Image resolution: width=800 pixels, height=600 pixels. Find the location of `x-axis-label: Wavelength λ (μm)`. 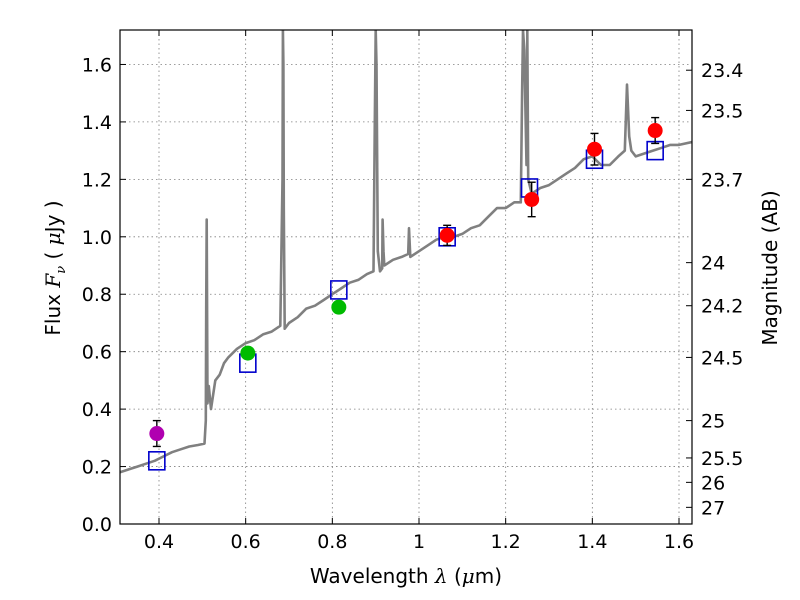

x-axis-label: Wavelength λ (μm) is located at coordinates (406, 576).